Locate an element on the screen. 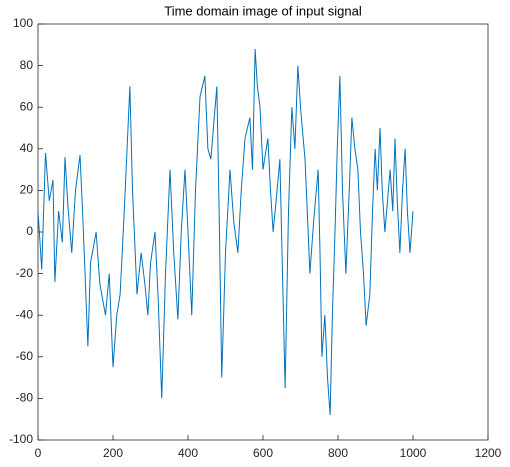  y-tick-label: -80 is located at coordinates (25, 398).